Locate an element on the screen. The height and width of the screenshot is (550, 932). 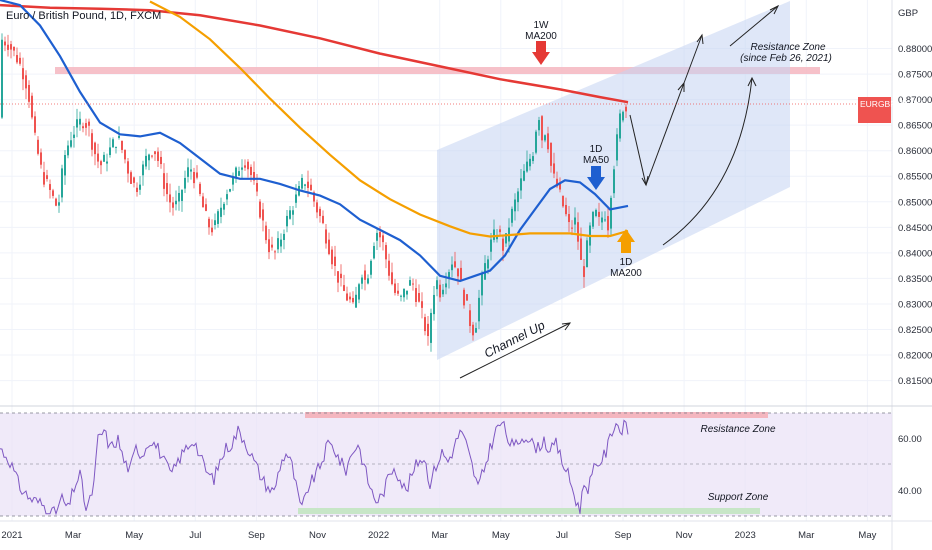
price-tick-label: 0.85500 is located at coordinates (915, 177).